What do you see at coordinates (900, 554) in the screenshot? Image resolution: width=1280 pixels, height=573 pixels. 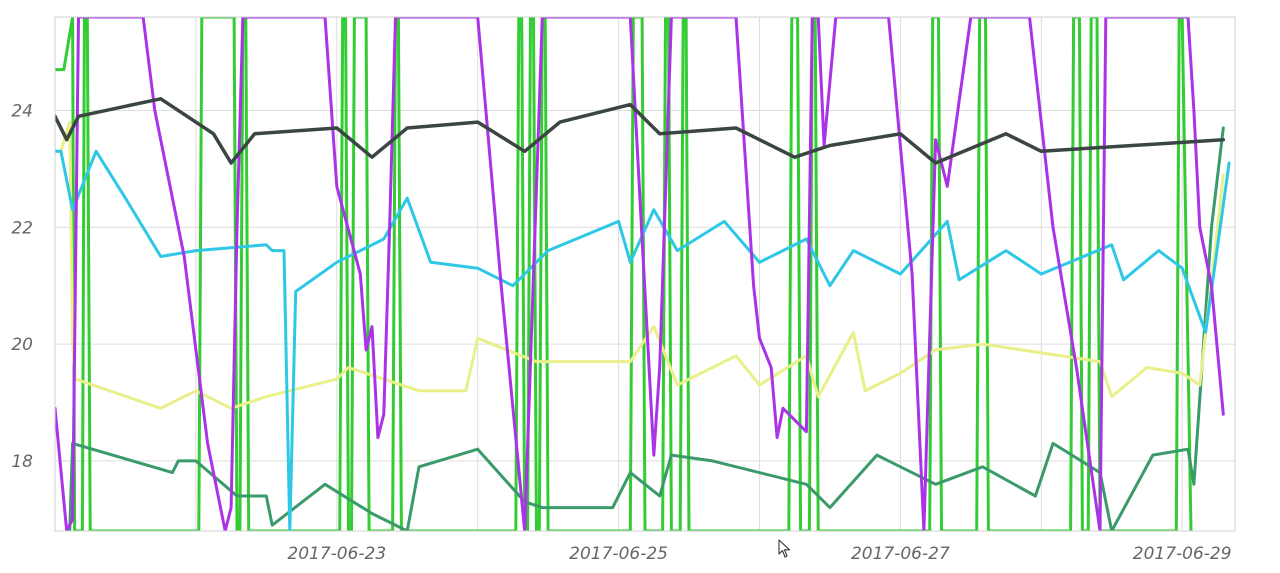 I see `x-tick-label: 2017-06-27` at bounding box center [900, 554].